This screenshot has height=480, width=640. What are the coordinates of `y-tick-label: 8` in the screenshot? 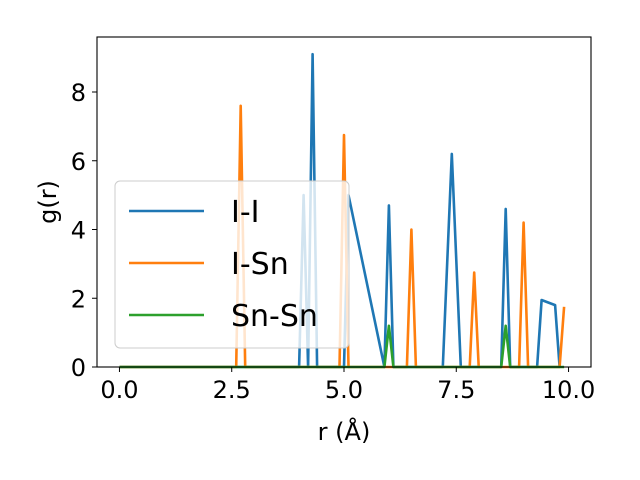 It's located at (78, 93).